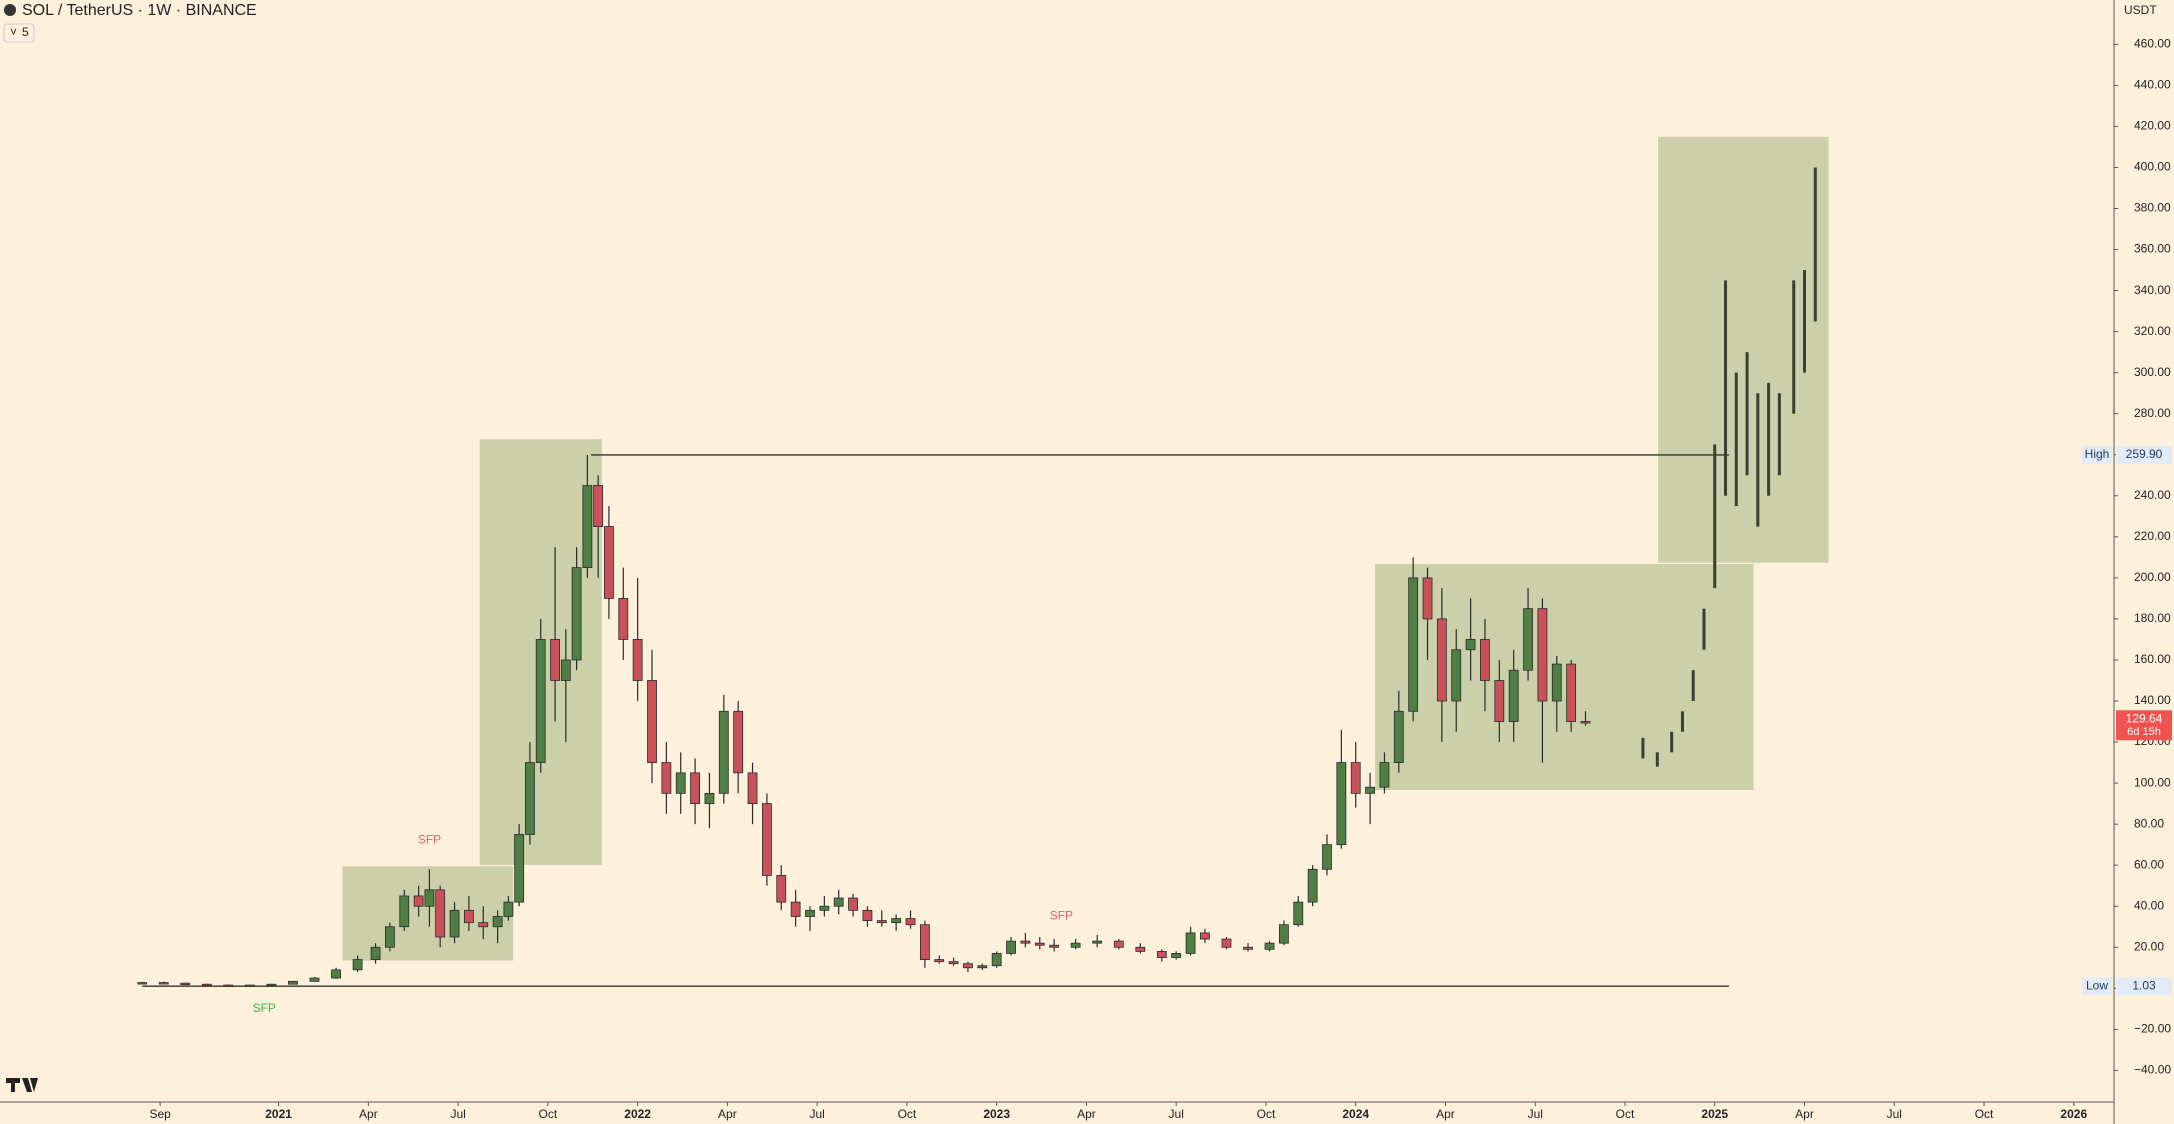 The image size is (2174, 1124). Describe the element at coordinates (2152, 167) in the screenshot. I see `y-tick-label: 400.00` at that location.